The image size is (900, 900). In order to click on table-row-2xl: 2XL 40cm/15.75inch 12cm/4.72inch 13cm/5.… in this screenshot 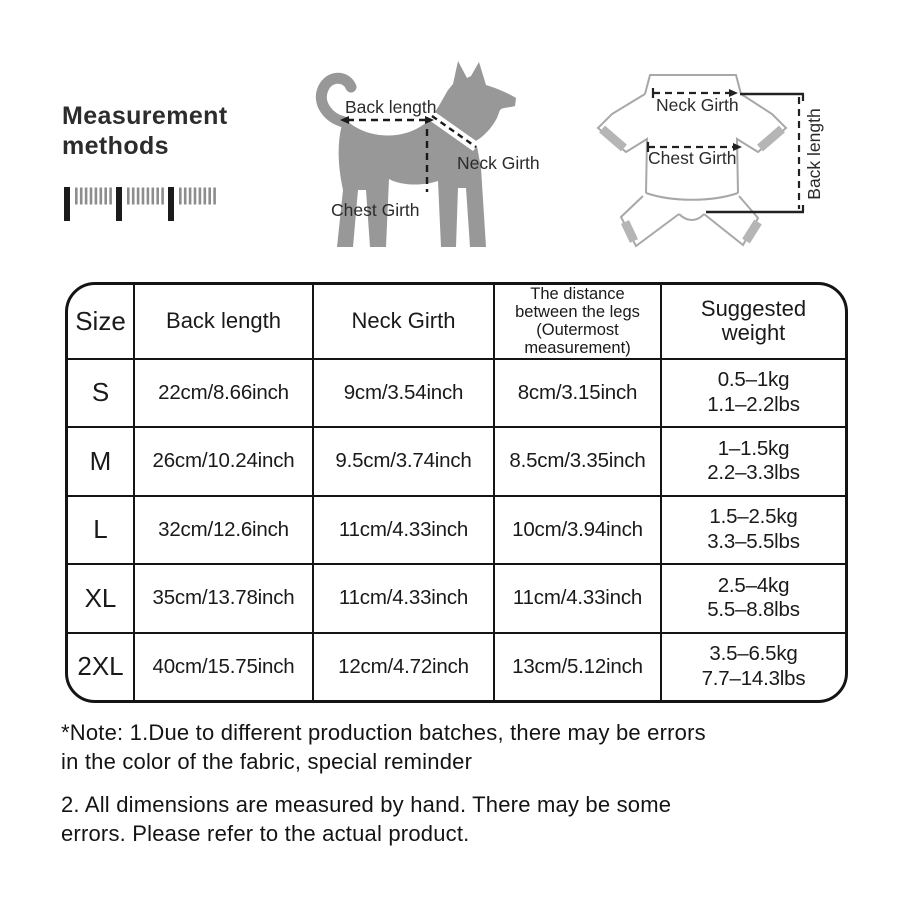, I will do `click(456, 665)`.